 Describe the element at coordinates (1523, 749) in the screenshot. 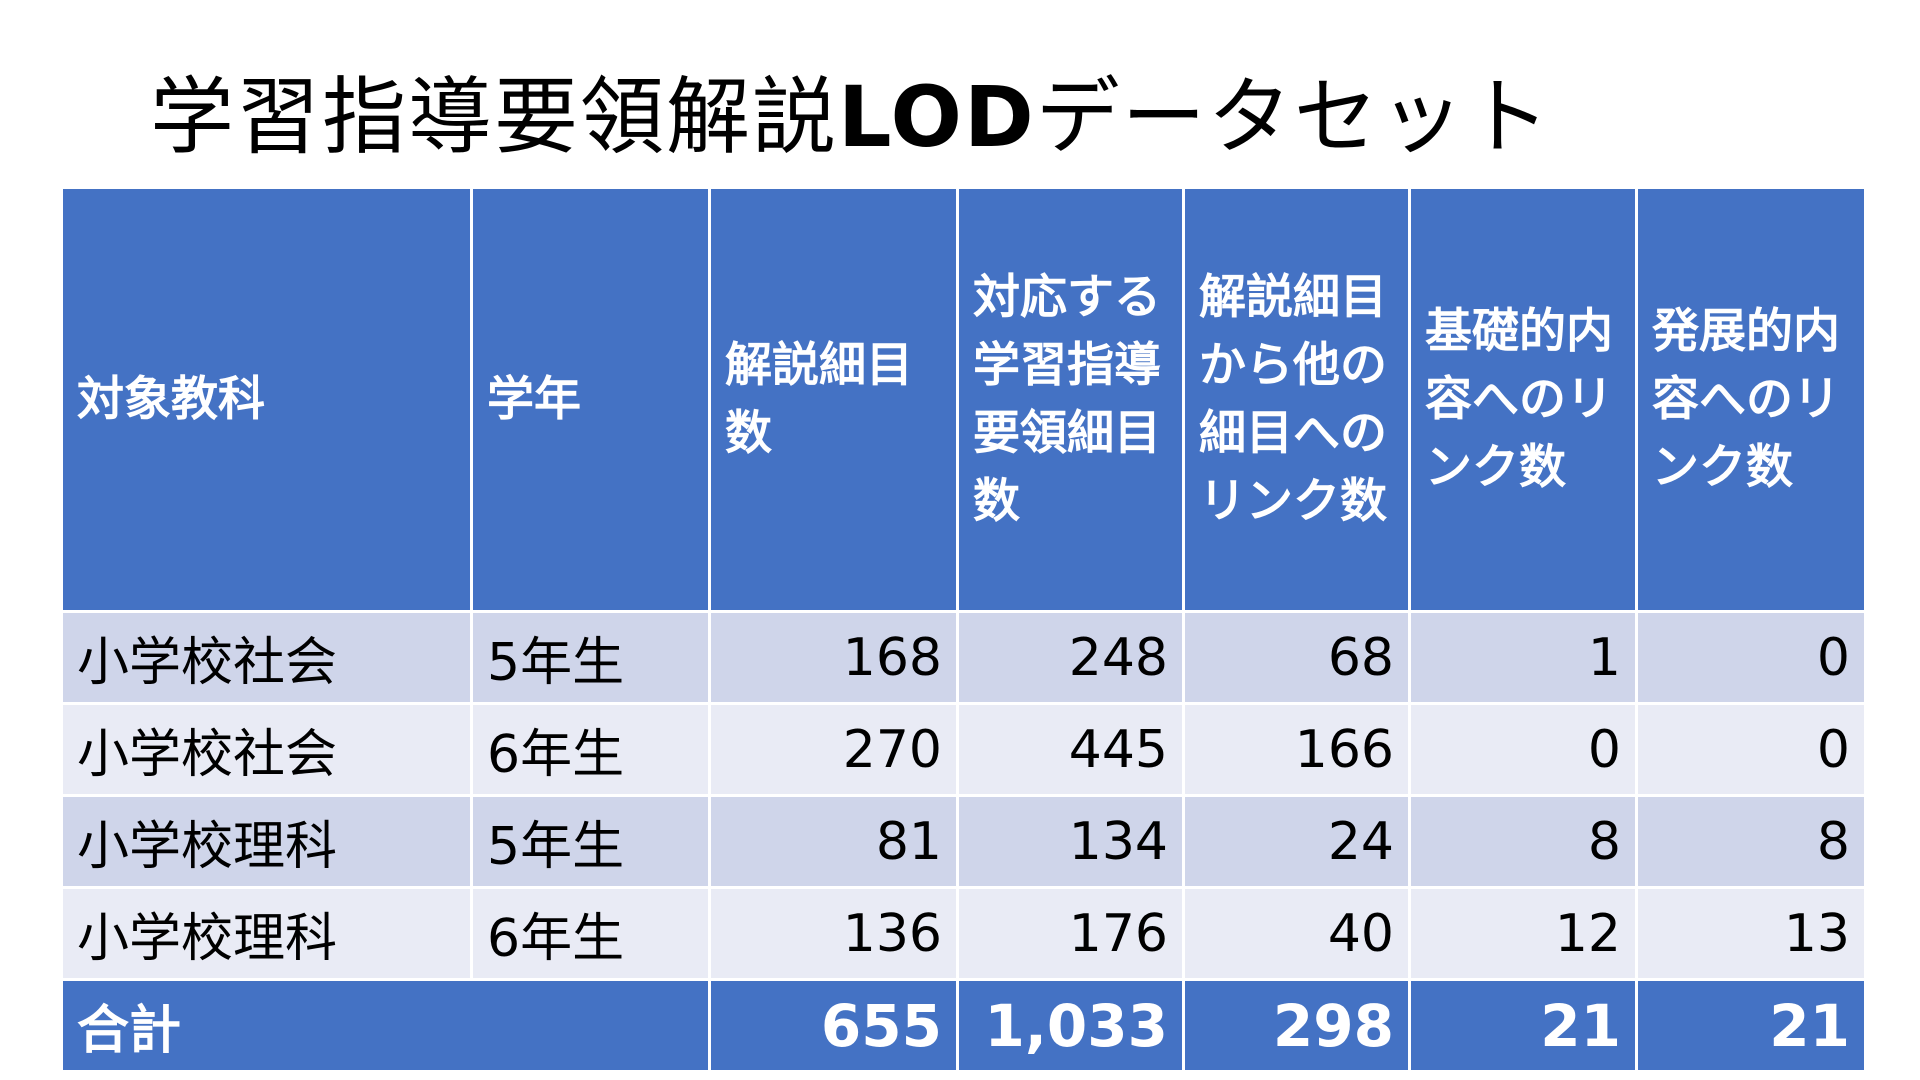

I see `cell-basic-links: 0` at that location.